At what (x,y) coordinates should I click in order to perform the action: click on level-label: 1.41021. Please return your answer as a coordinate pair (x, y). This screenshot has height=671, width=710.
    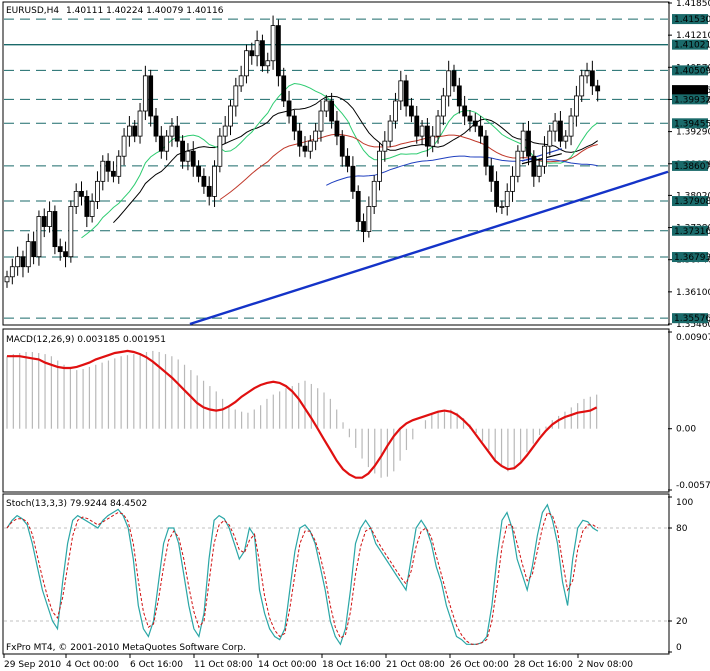
    Looking at the image, I should click on (692, 46).